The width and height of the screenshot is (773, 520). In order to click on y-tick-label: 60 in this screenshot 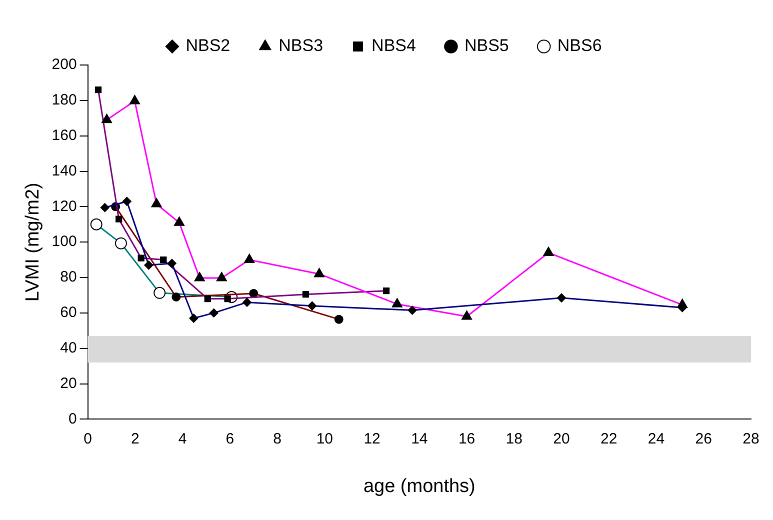, I will do `click(68, 313)`.